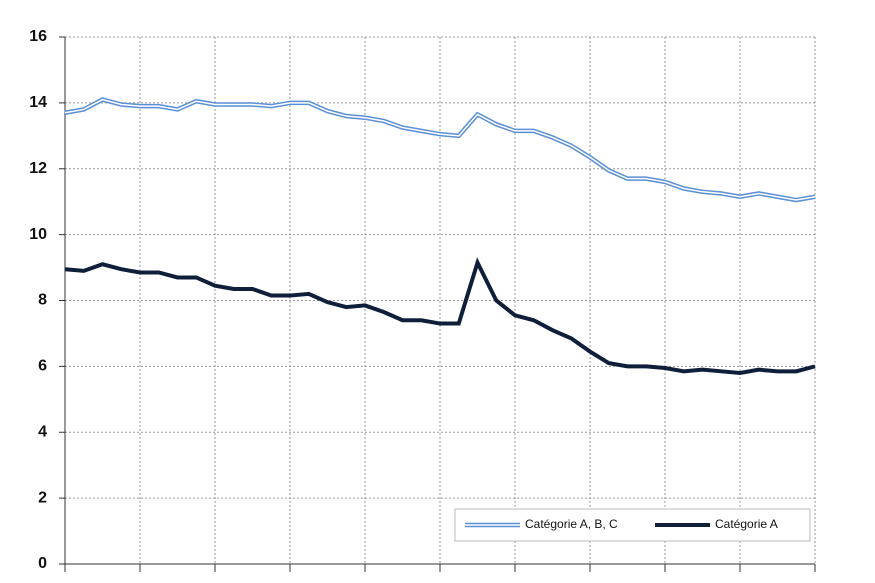 The image size is (875, 583). What do you see at coordinates (38, 234) in the screenshot?
I see `y-tick-label: 10` at bounding box center [38, 234].